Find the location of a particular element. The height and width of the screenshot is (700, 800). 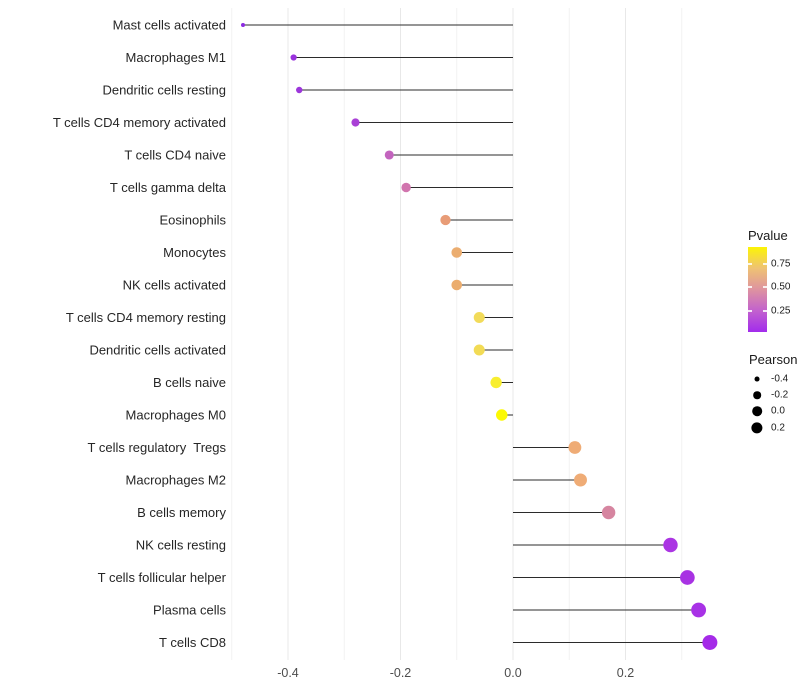

y-axis-label: T cells gamma delta is located at coordinates (168, 187).